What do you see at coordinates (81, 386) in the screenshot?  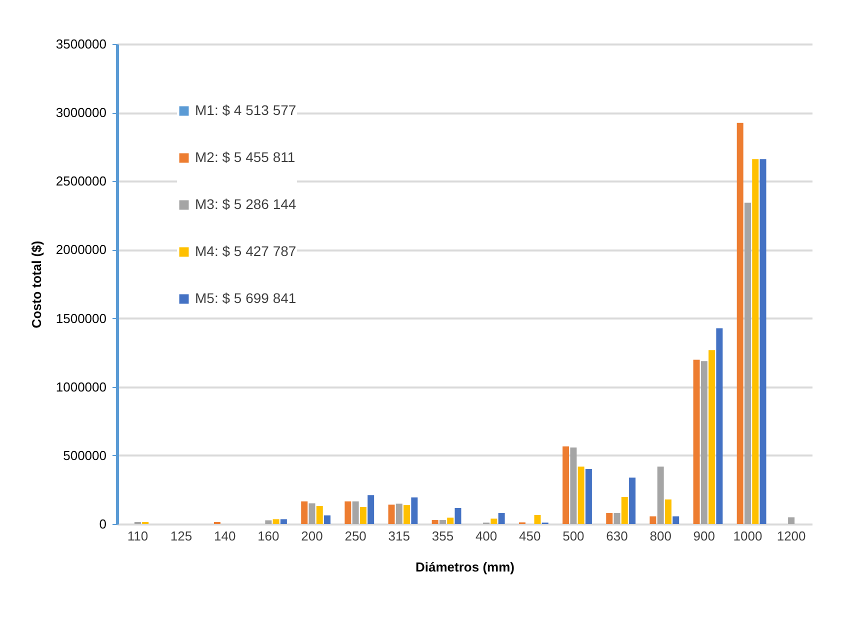 I see `y-tick-label: 1000000` at bounding box center [81, 386].